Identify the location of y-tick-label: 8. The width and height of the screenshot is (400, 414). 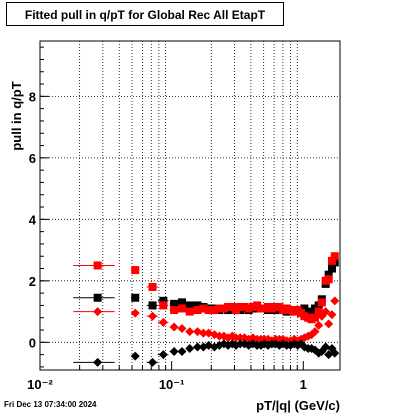
(32, 96).